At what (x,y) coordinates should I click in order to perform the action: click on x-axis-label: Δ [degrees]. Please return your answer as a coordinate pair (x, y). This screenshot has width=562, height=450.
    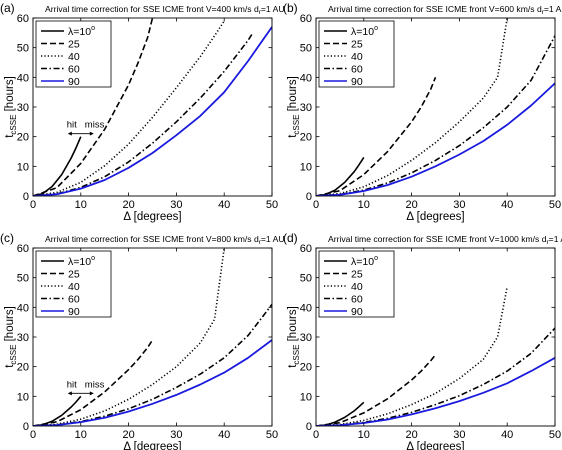
    Looking at the image, I should click on (152, 217).